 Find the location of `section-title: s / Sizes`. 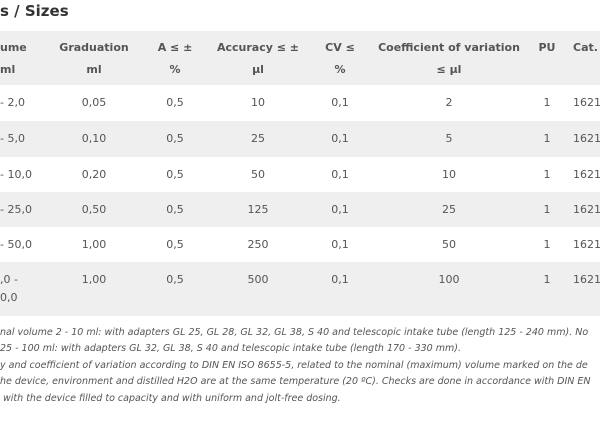

section-title: s / Sizes is located at coordinates (34, 11).